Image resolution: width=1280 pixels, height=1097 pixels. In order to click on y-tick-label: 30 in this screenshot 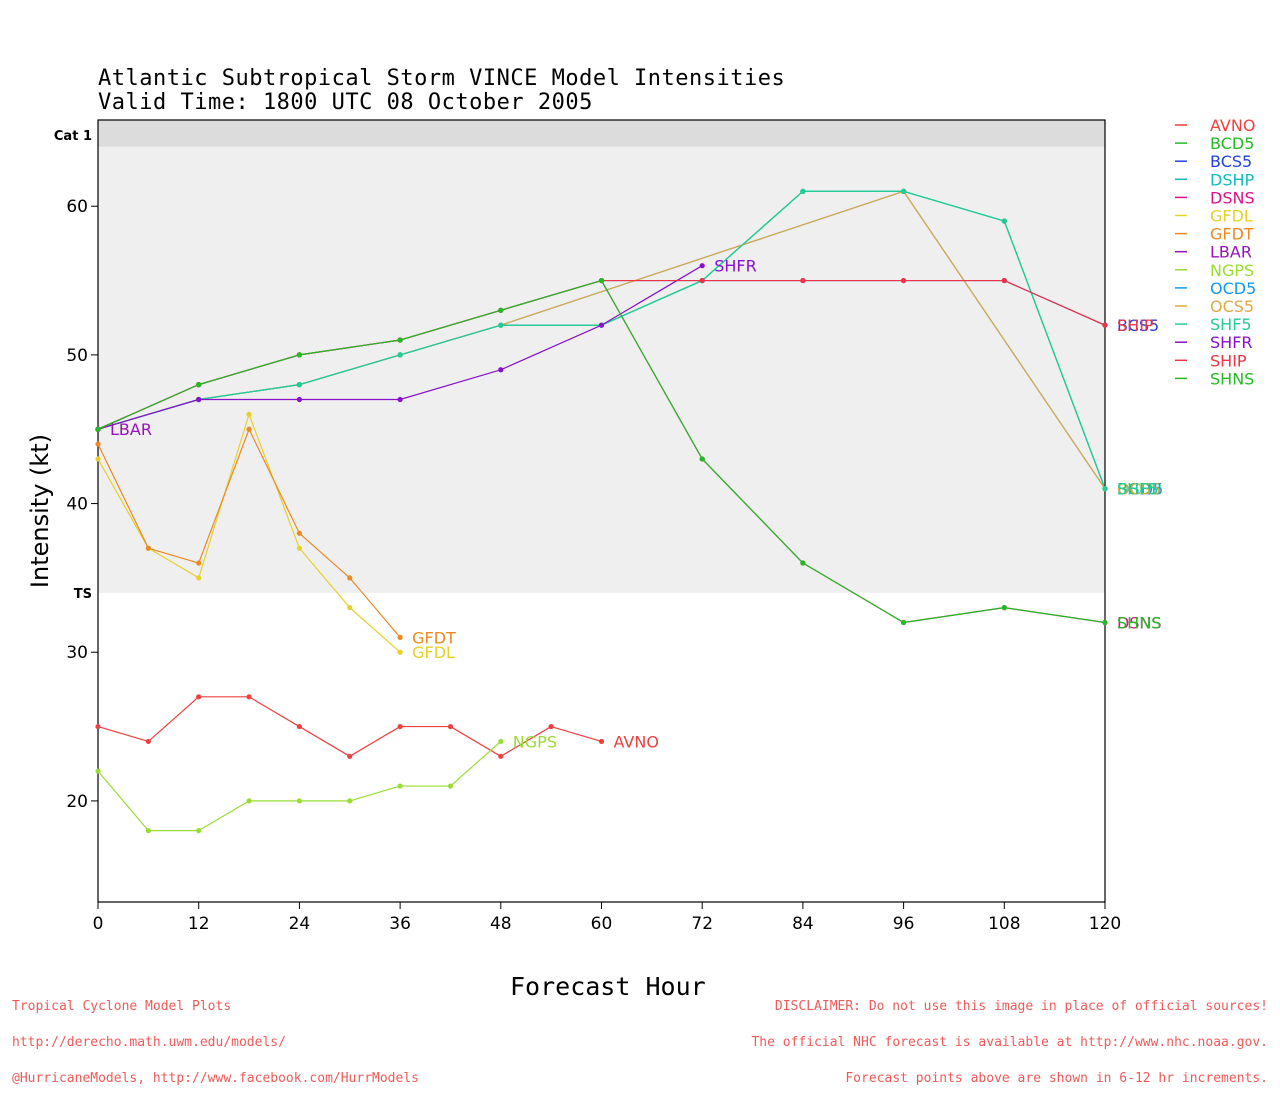, I will do `click(77, 653)`.